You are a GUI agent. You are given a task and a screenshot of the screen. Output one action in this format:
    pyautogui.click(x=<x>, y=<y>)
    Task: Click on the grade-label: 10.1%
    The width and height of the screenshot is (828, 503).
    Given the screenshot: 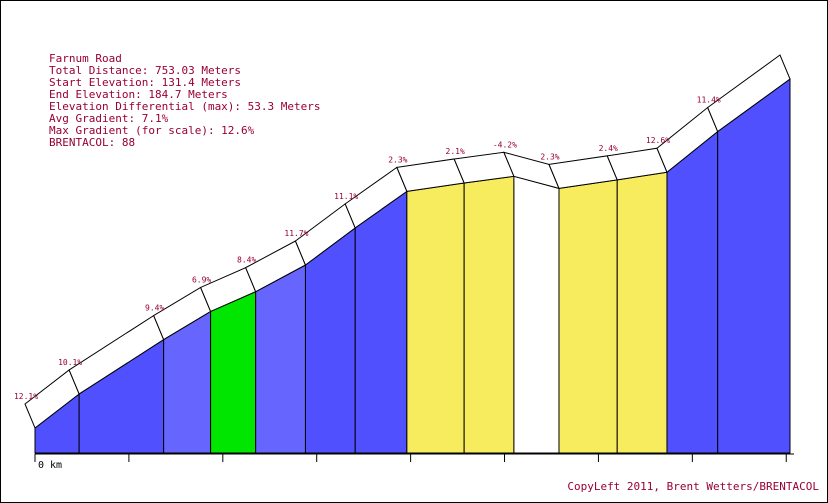 What is the action you would take?
    pyautogui.click(x=70, y=362)
    